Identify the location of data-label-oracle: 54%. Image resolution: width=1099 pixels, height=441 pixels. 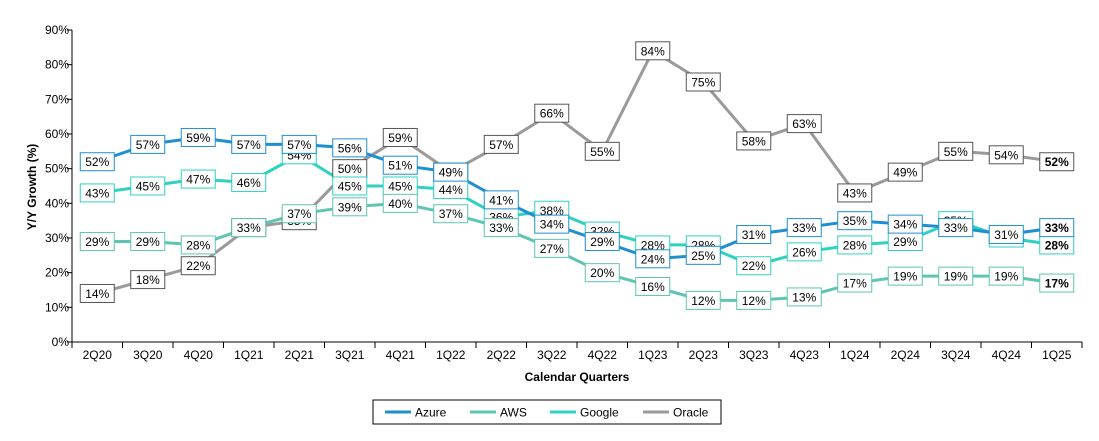
(1006, 155).